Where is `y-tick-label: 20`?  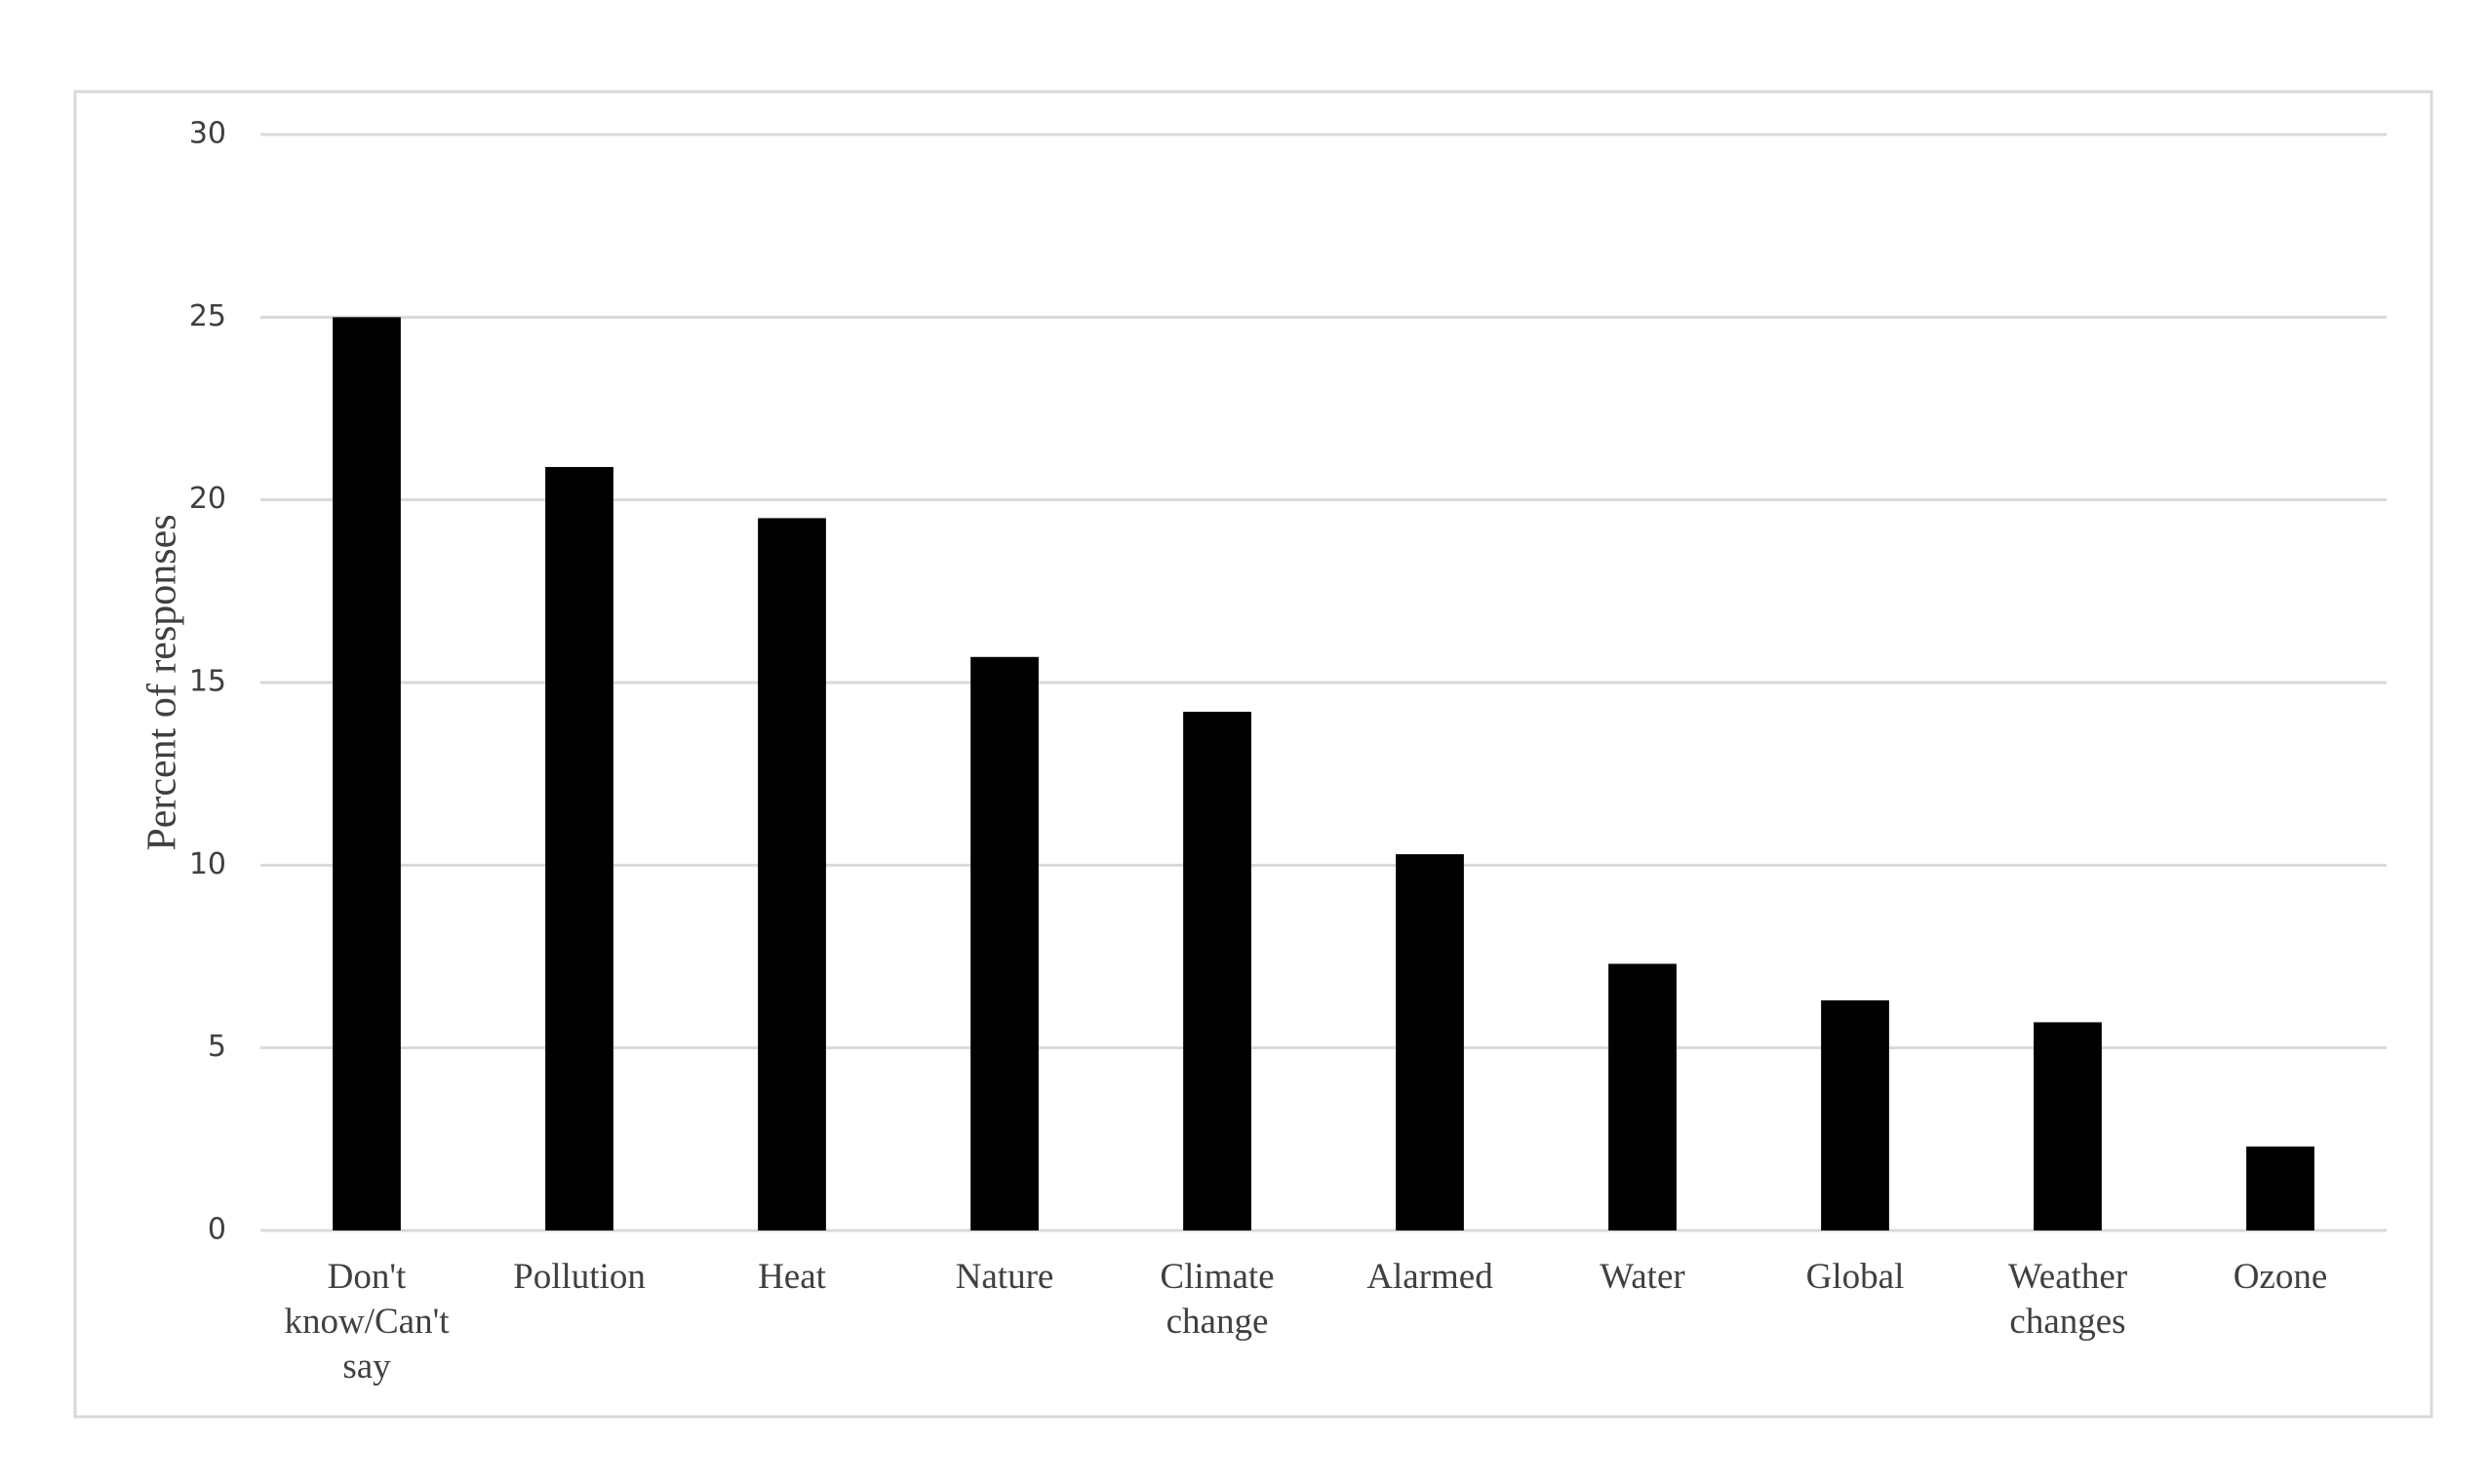 y-tick-label: 20 is located at coordinates (208, 499).